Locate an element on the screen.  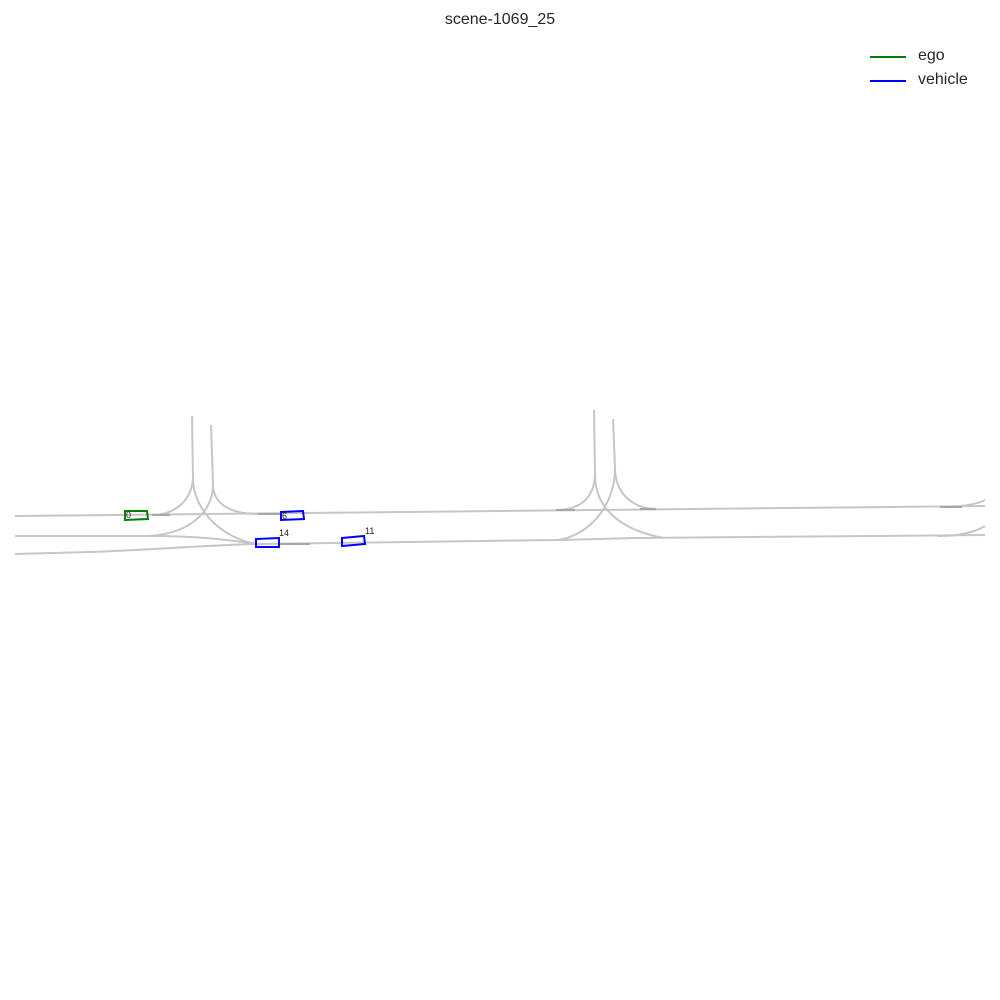
agent-id-label: 6 is located at coordinates (284, 516).